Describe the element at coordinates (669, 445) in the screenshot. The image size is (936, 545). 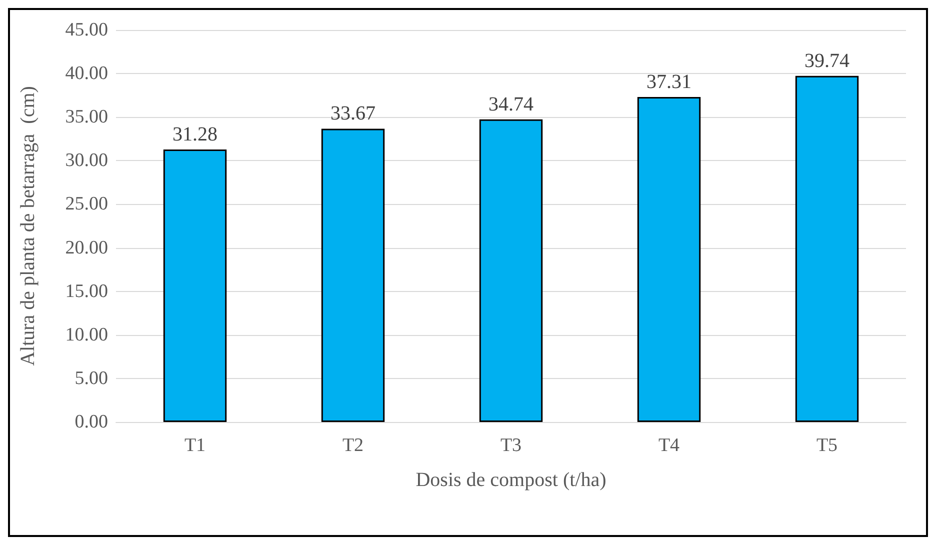
I see `x-tick-label: T4` at that location.